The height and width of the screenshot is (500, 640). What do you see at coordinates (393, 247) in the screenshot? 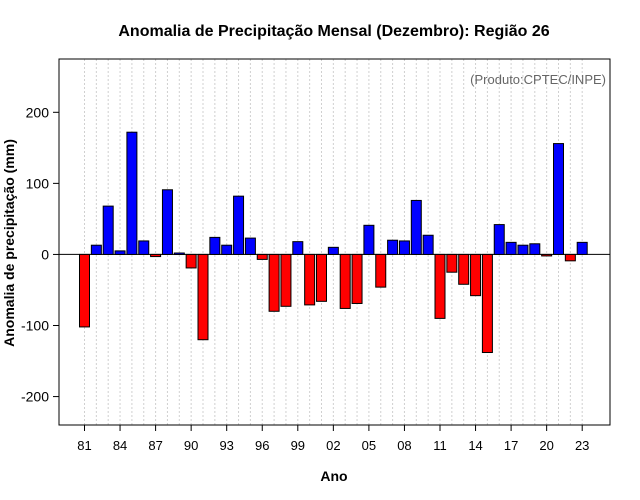
I see `bar-2007` at bounding box center [393, 247].